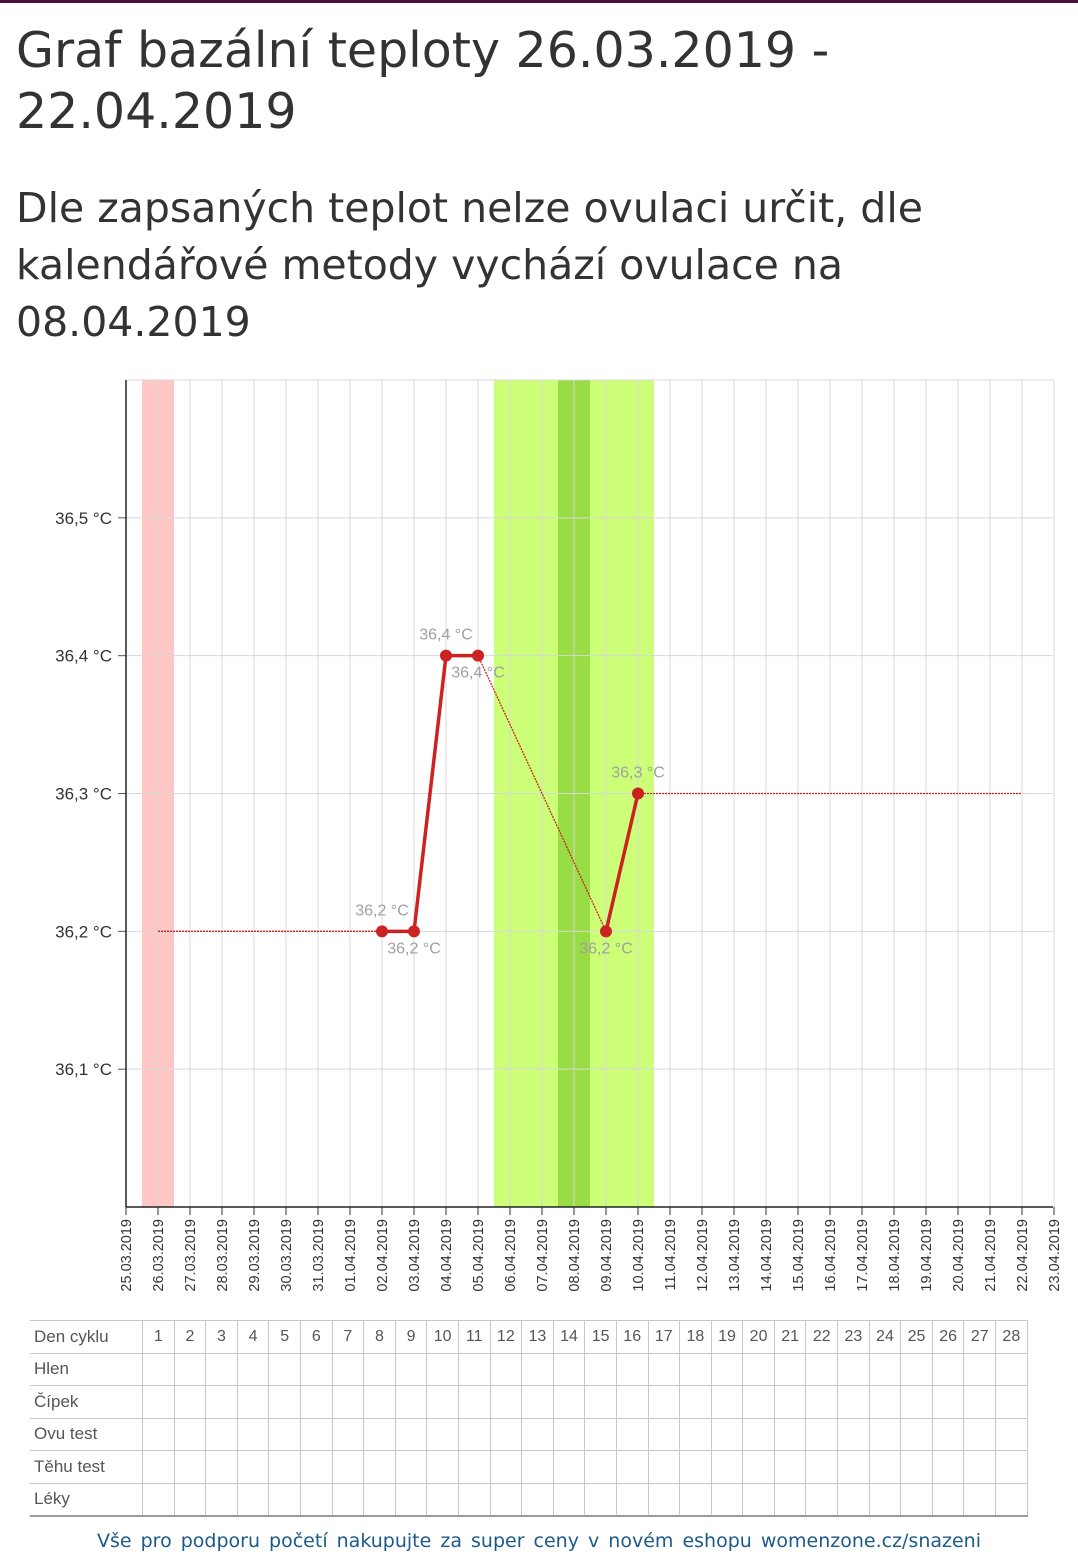 The width and height of the screenshot is (1078, 1562). I want to click on table-row-label: Hlen, so click(86, 1369).